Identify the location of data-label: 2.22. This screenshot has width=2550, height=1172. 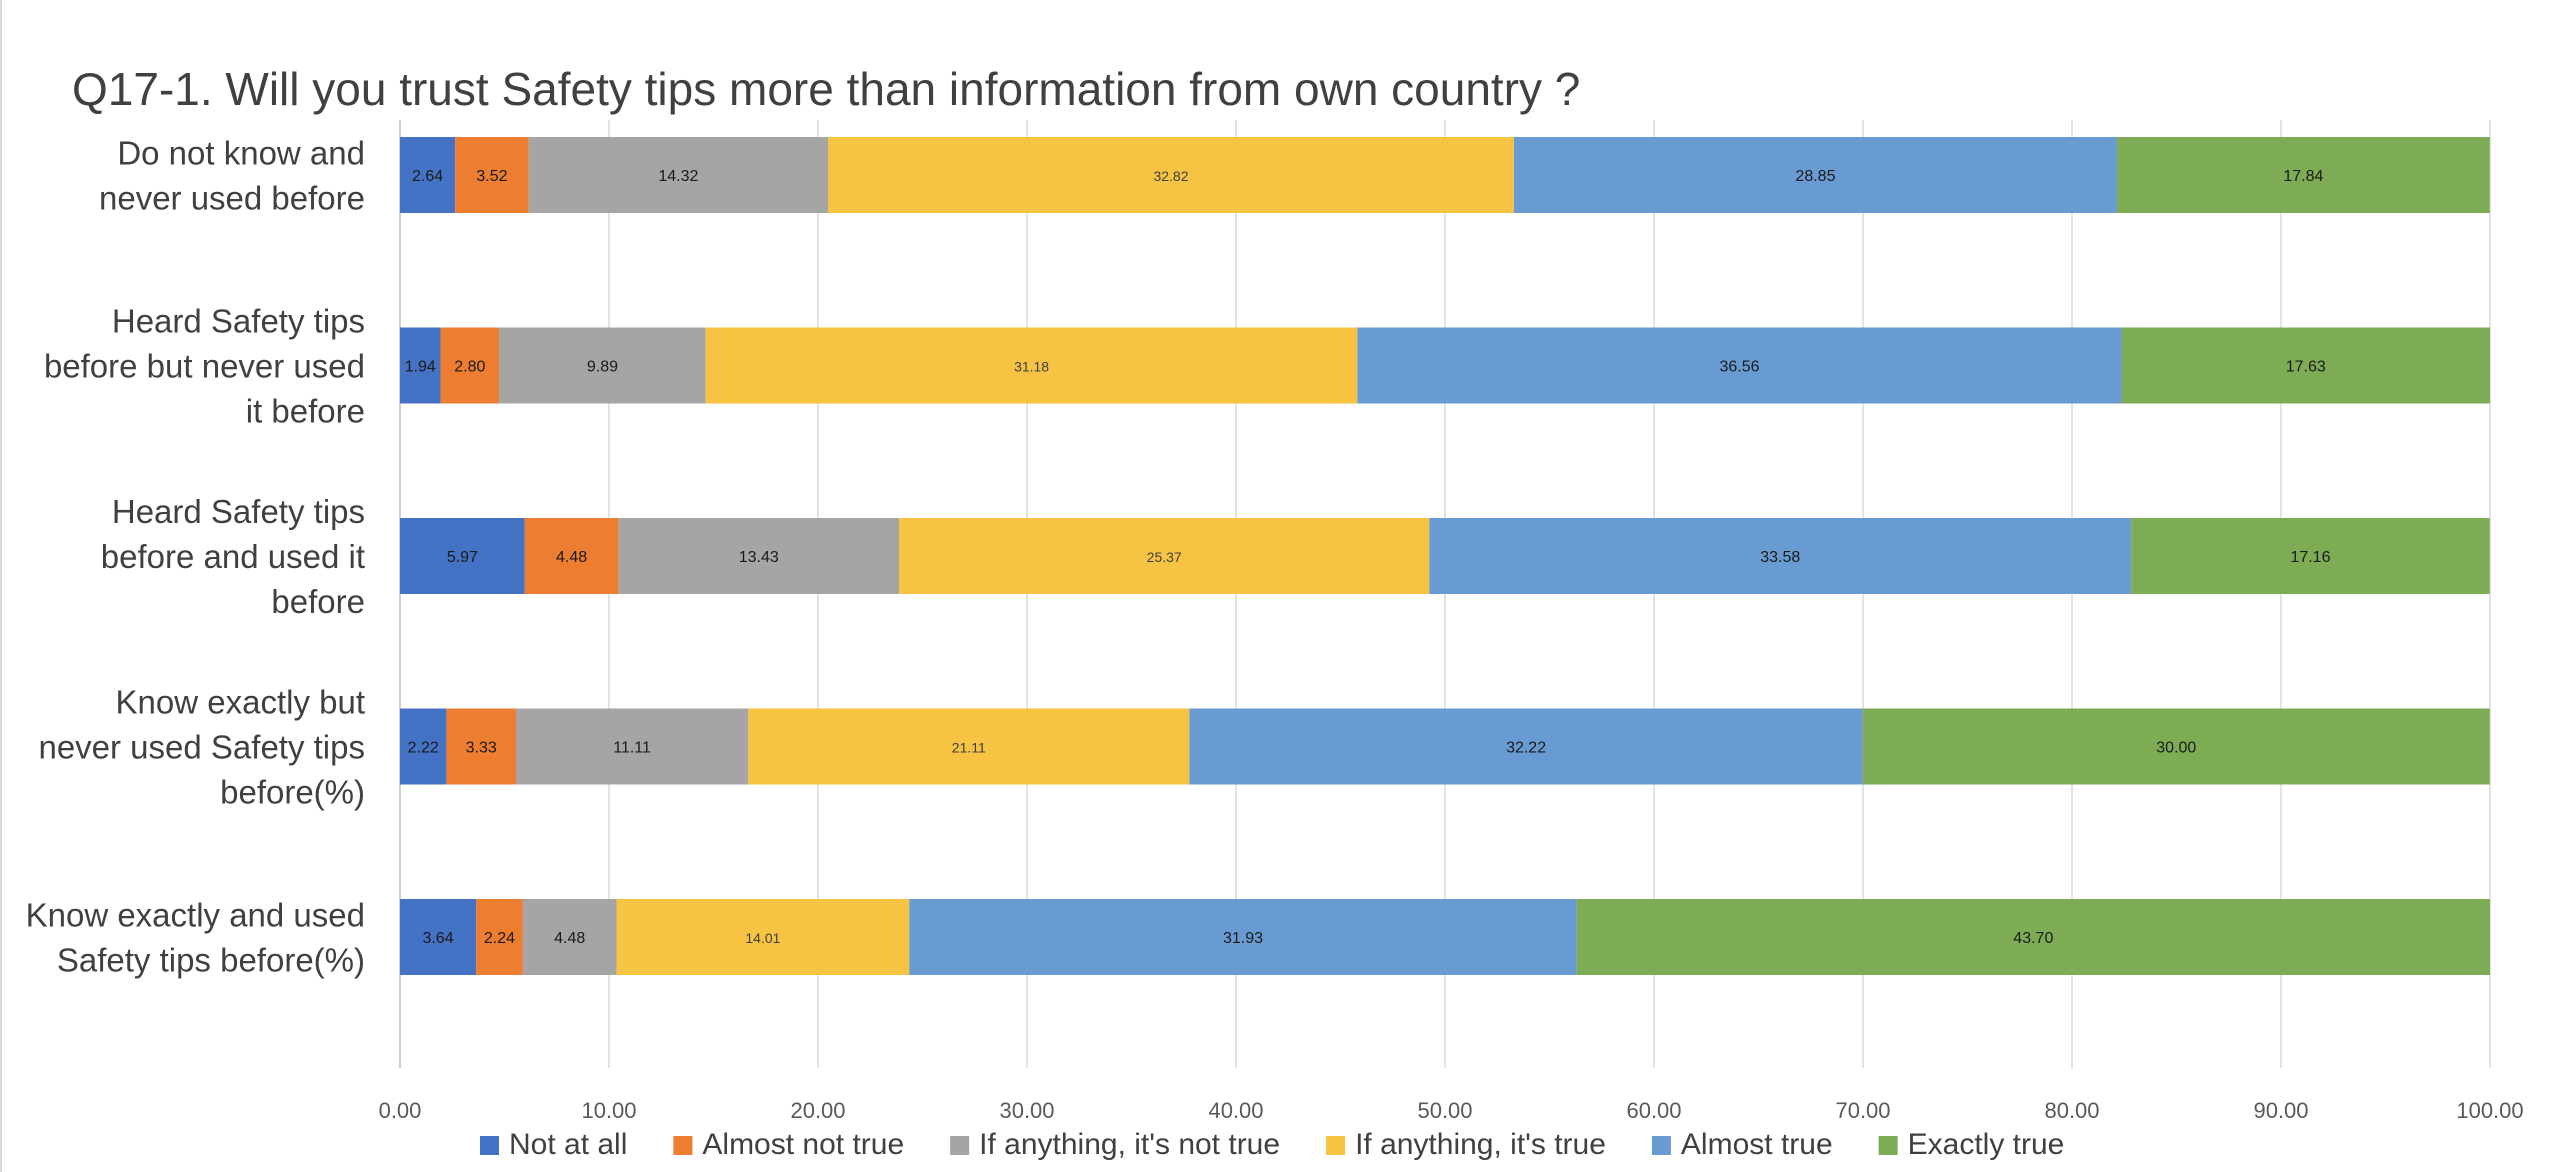
(423, 748).